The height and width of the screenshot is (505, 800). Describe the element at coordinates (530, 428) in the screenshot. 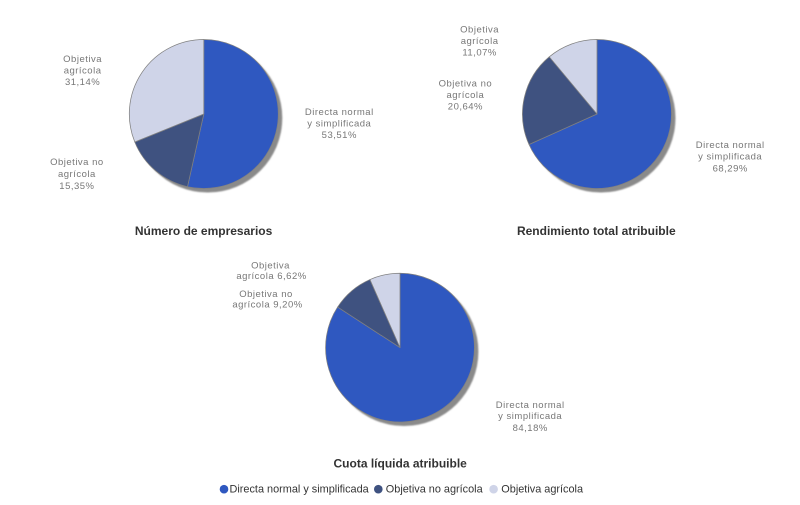

I see `svg-text: 84,18%` at that location.